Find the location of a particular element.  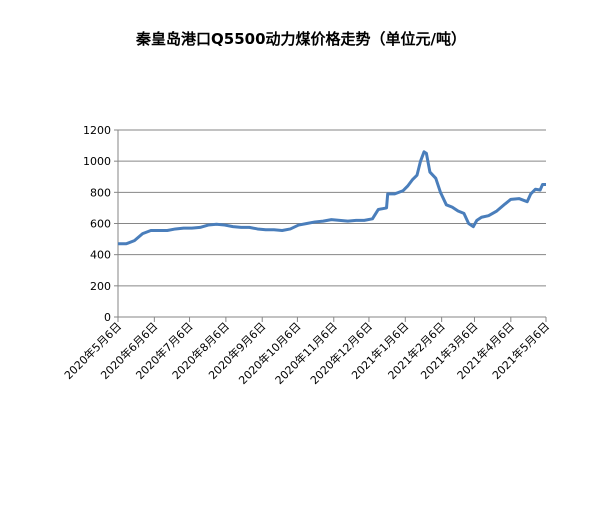

y-tick-label: 1000 is located at coordinates (97, 161).